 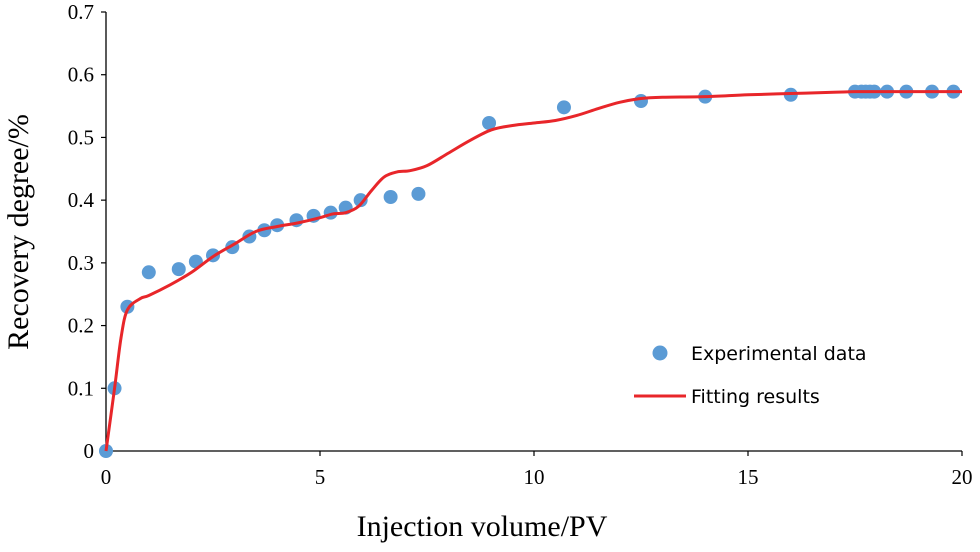 What do you see at coordinates (755, 397) in the screenshot?
I see `legend-label-fitting: Fitting results` at bounding box center [755, 397].